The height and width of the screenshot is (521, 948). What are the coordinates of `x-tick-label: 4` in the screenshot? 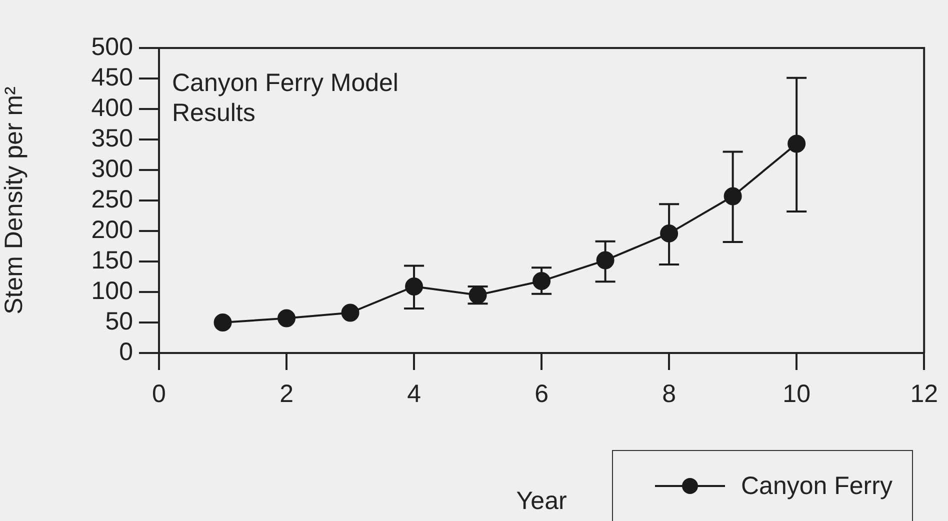 It's located at (414, 394).